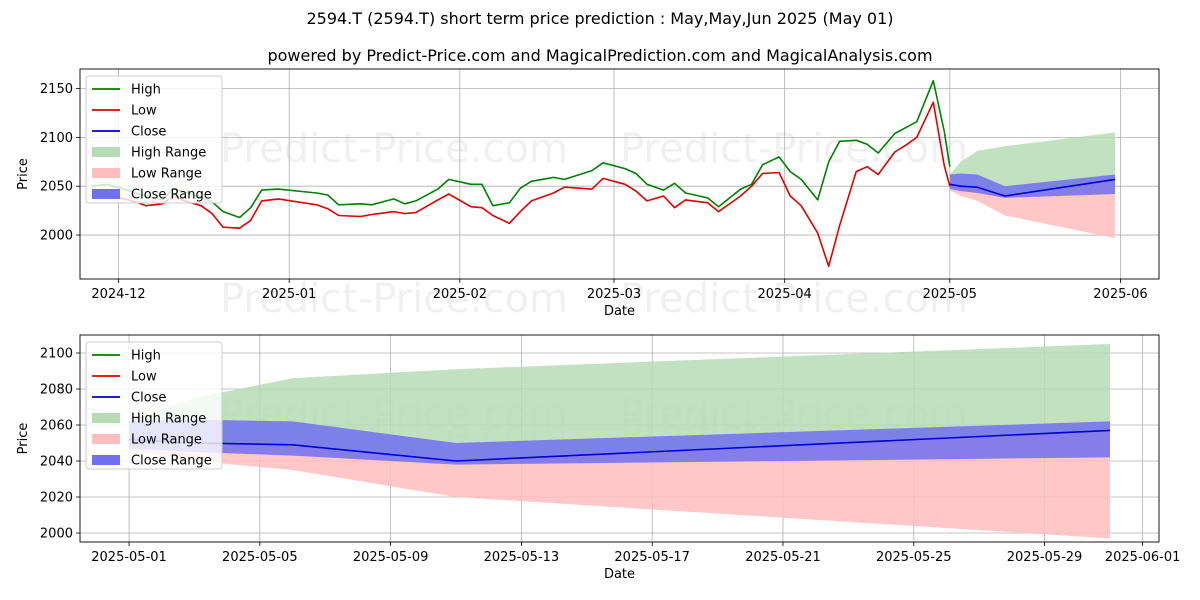 This screenshot has height=600, width=1200. Describe the element at coordinates (391, 557) in the screenshot. I see `x-tick-label: 2025-05-09` at that location.